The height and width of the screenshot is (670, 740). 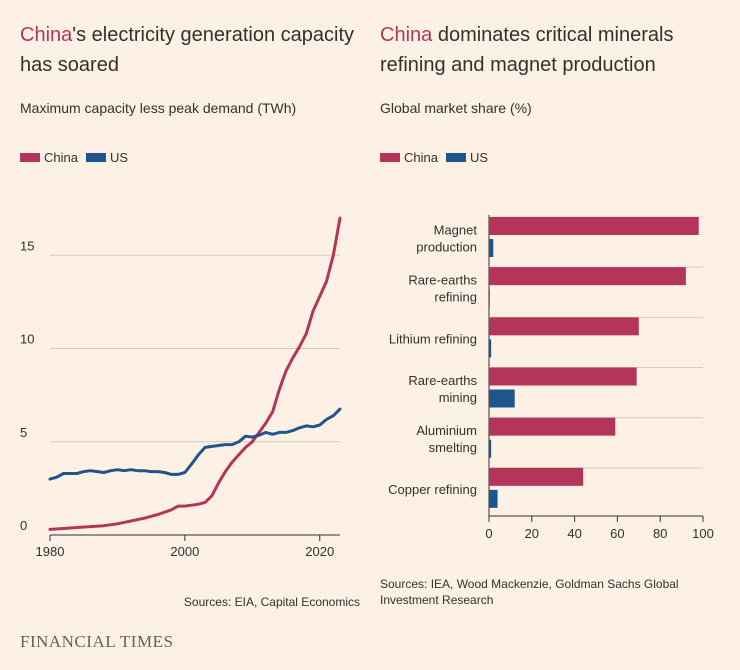 I want to click on series-line-us, so click(x=195, y=444).